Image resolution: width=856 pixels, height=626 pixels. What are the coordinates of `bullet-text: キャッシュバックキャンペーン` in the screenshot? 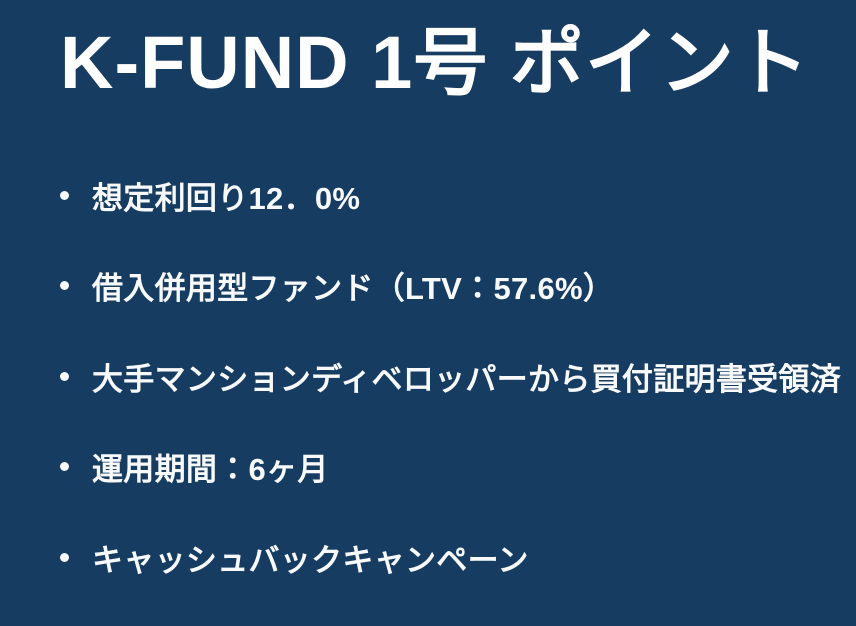 It's located at (310, 560).